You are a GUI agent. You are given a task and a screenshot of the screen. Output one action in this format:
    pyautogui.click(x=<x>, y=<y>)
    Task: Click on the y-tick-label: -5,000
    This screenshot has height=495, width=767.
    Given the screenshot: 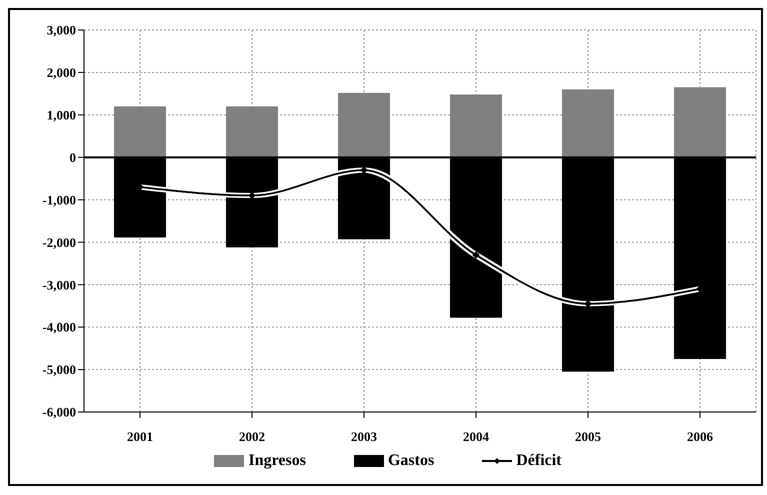 What is the action you would take?
    pyautogui.click(x=59, y=370)
    